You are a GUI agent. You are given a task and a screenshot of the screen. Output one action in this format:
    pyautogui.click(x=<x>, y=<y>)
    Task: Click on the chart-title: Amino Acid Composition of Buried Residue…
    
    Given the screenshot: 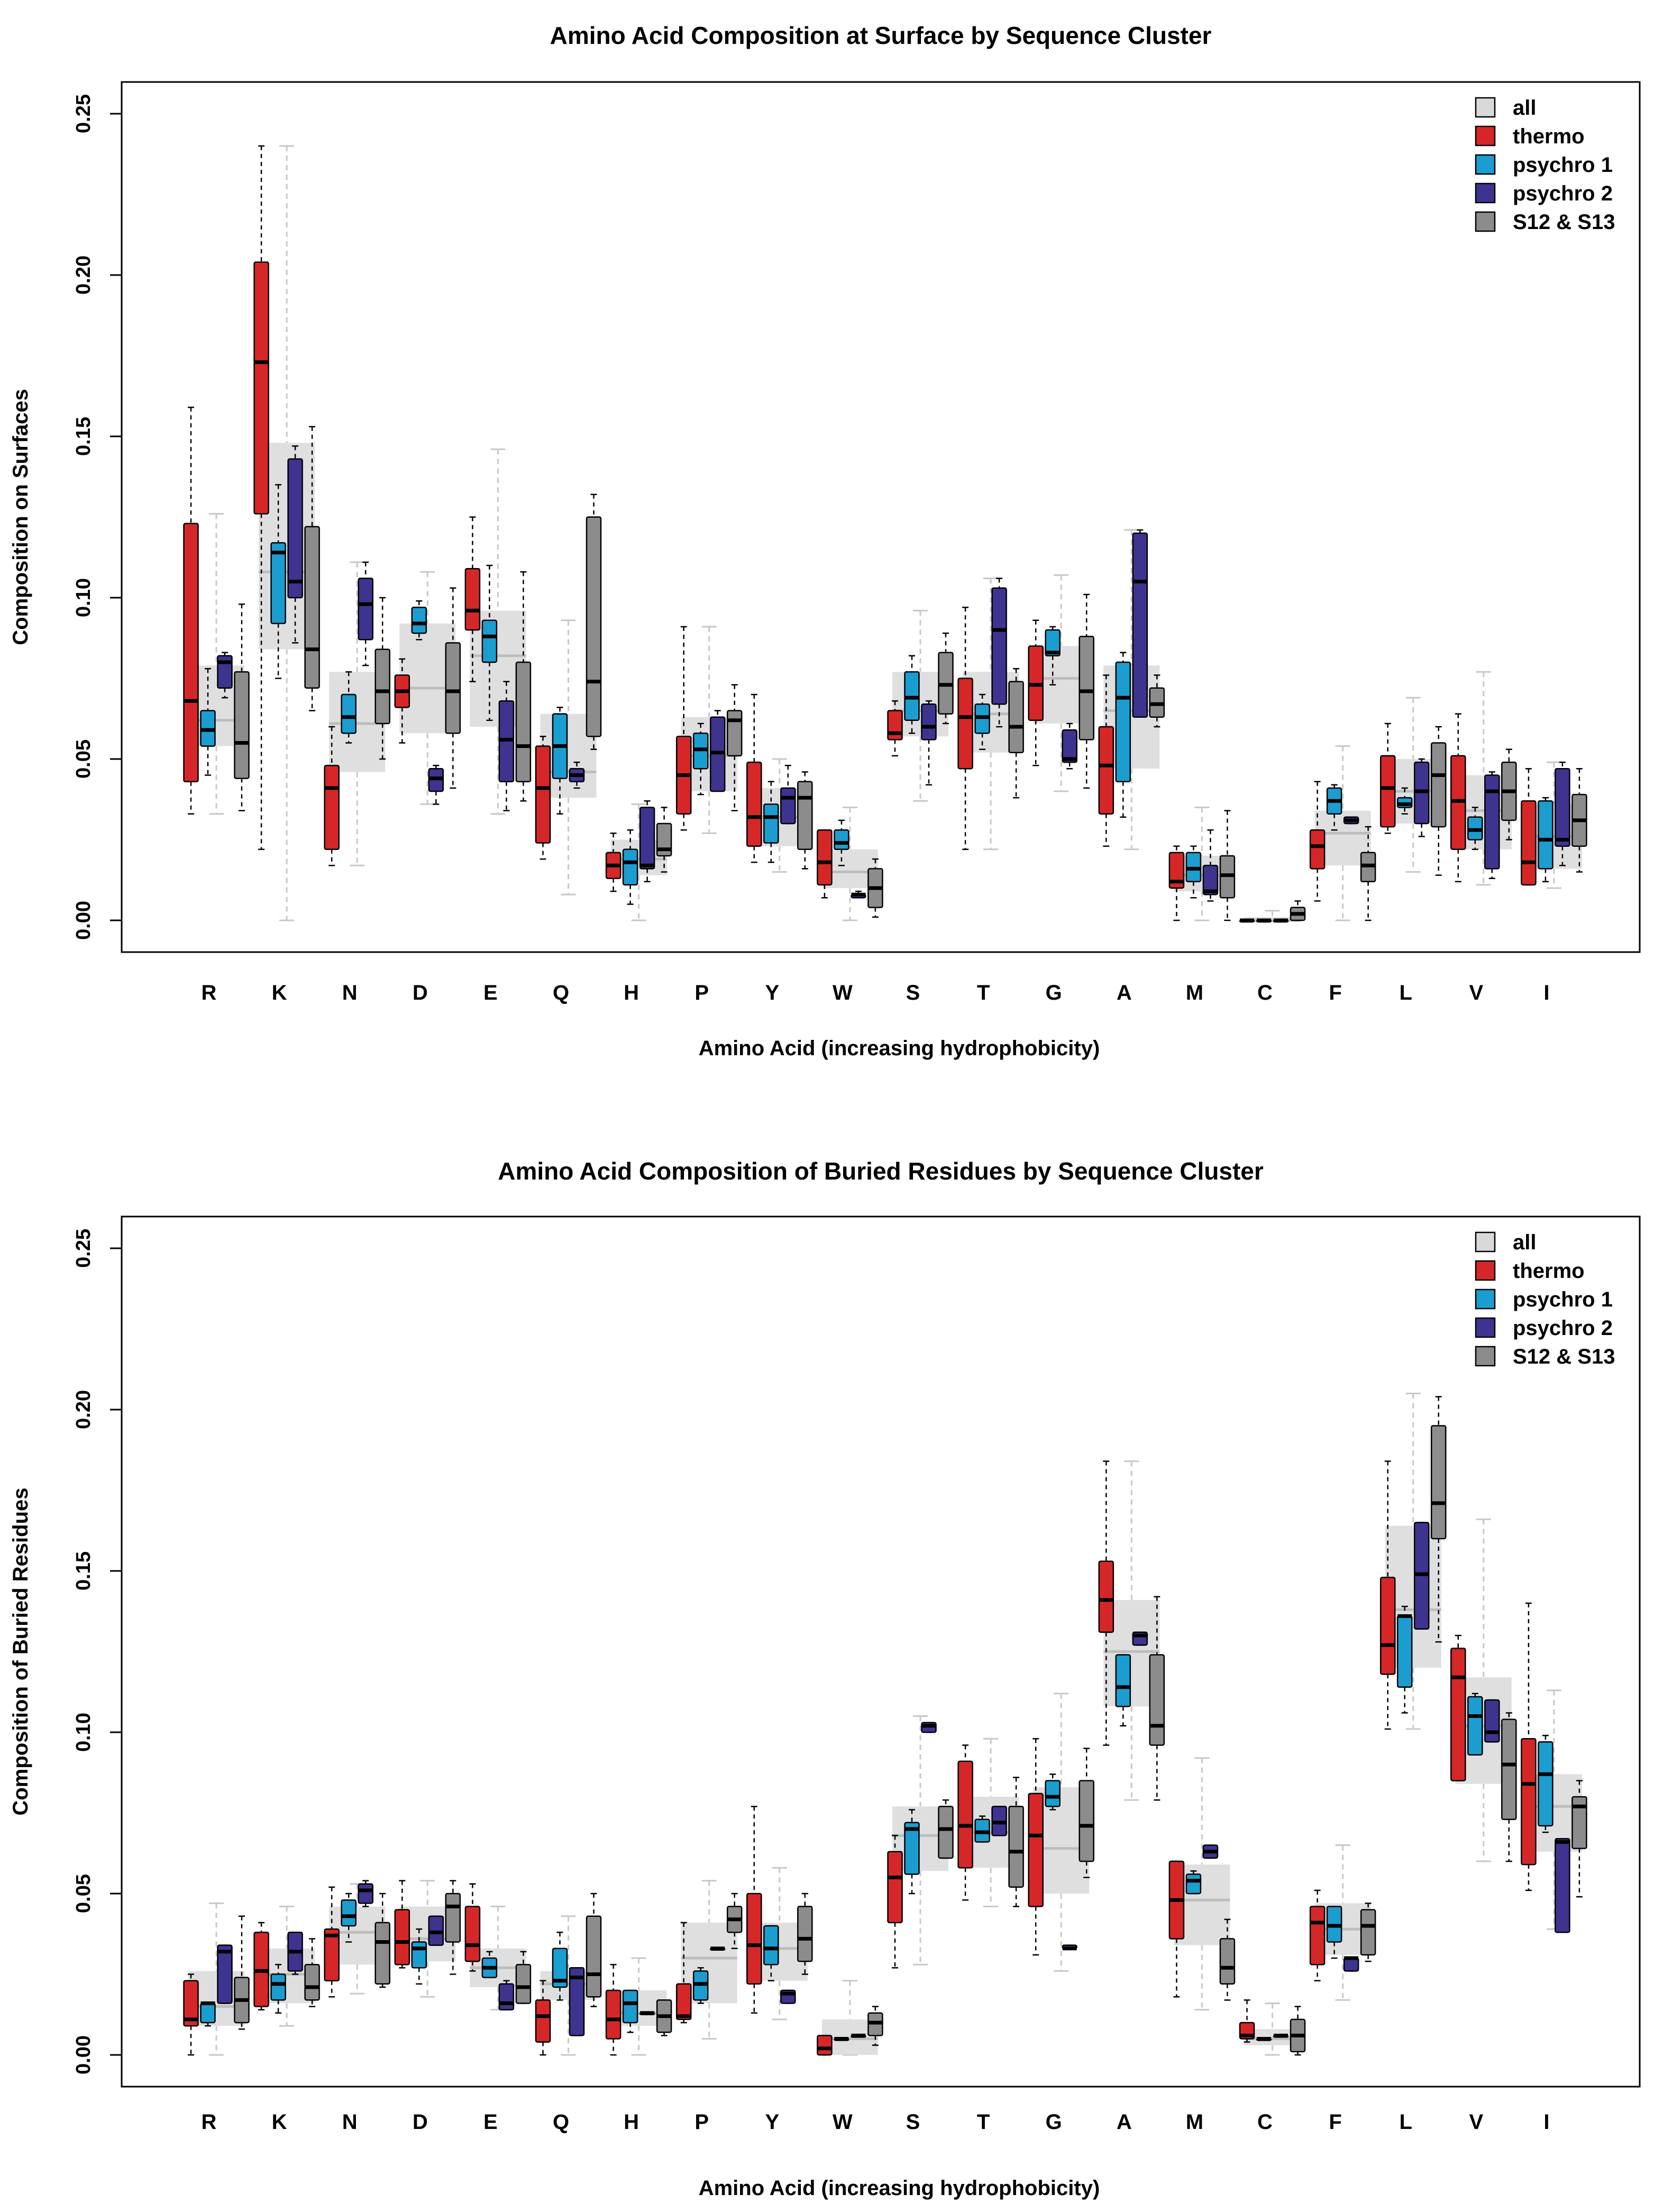 What is the action you would take?
    pyautogui.click(x=881, y=1171)
    